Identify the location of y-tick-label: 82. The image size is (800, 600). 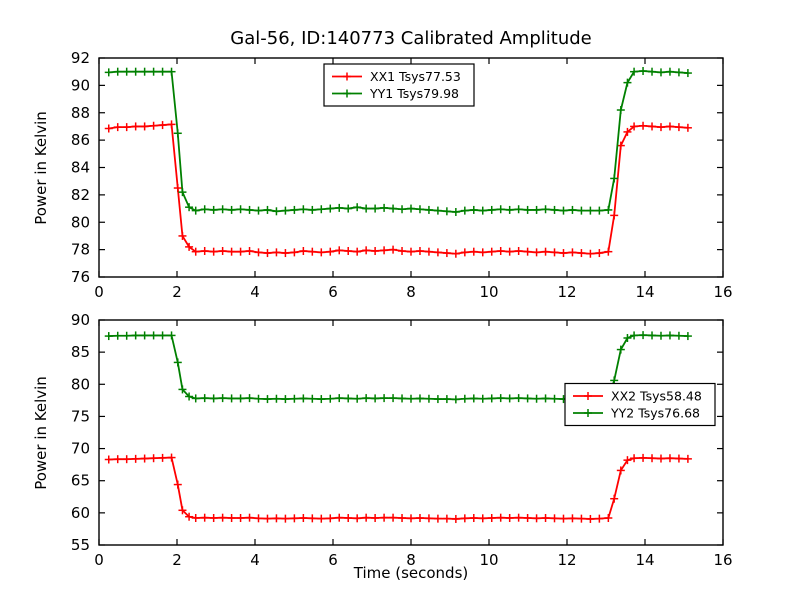
(80, 195).